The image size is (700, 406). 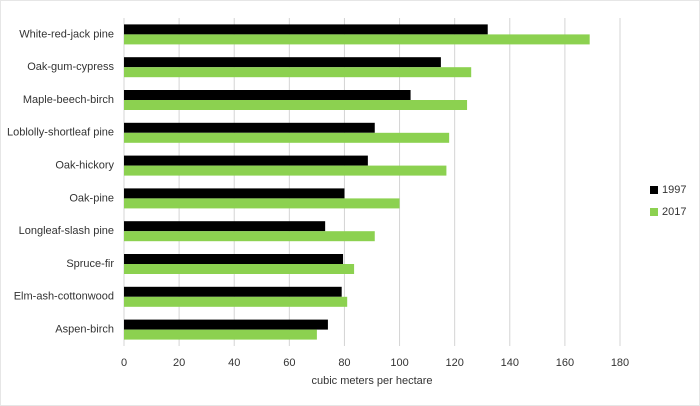 I want to click on y-tick-label: Maple-beech-birch, so click(x=68, y=100).